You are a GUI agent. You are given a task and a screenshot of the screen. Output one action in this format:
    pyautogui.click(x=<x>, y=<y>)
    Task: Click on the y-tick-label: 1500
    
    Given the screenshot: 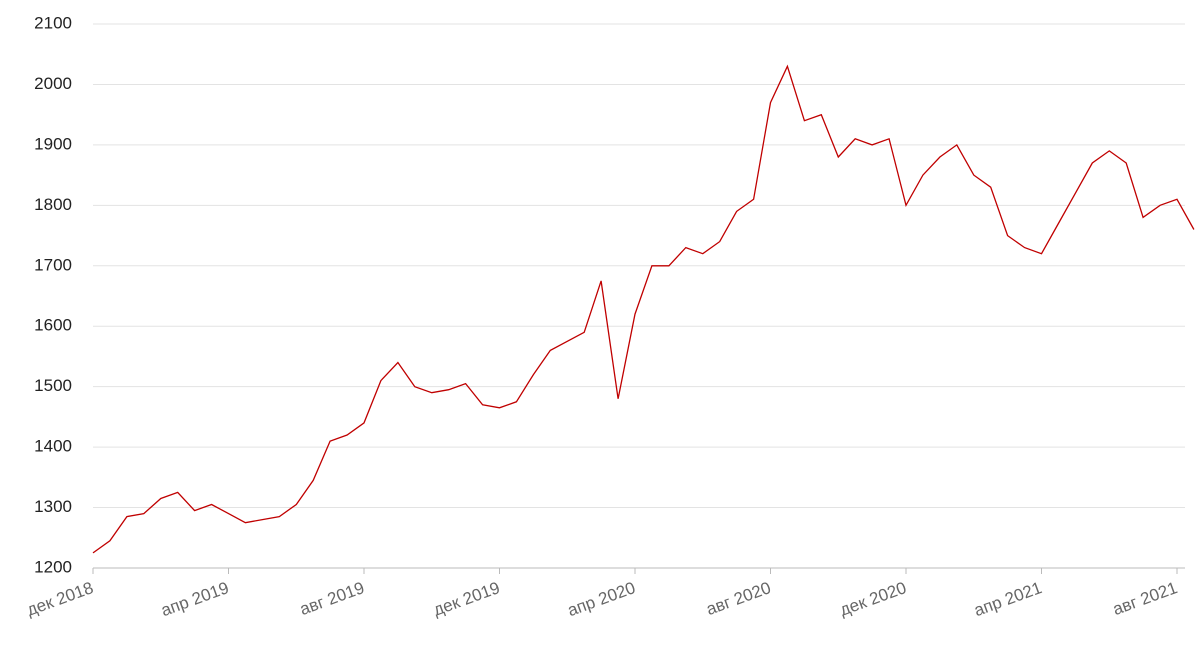 What is the action you would take?
    pyautogui.click(x=53, y=385)
    